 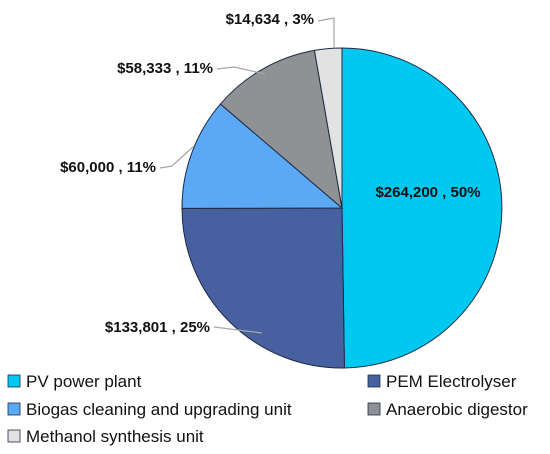 I want to click on pie-slice-methanol-synthesis-unit, so click(x=328, y=128).